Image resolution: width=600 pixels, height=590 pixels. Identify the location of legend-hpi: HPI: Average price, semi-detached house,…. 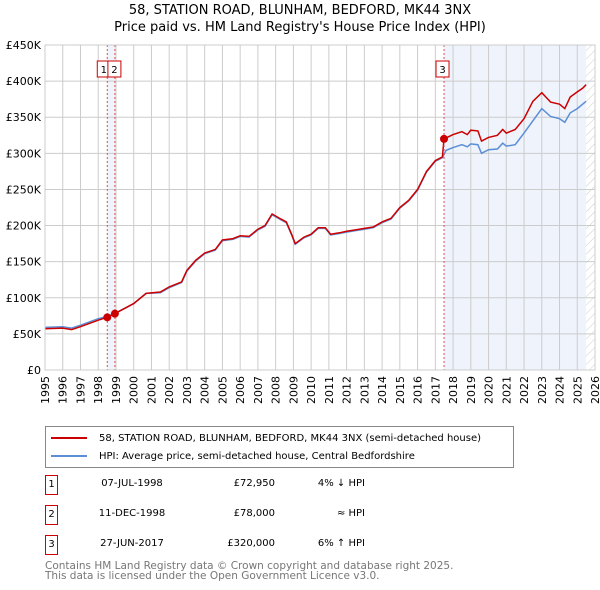
(257, 456).